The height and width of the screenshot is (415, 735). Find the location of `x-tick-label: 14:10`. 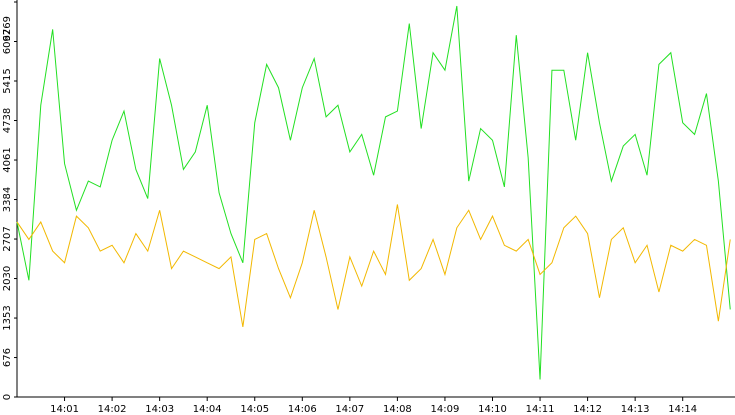

x-tick-label: 14:10 is located at coordinates (492, 409).